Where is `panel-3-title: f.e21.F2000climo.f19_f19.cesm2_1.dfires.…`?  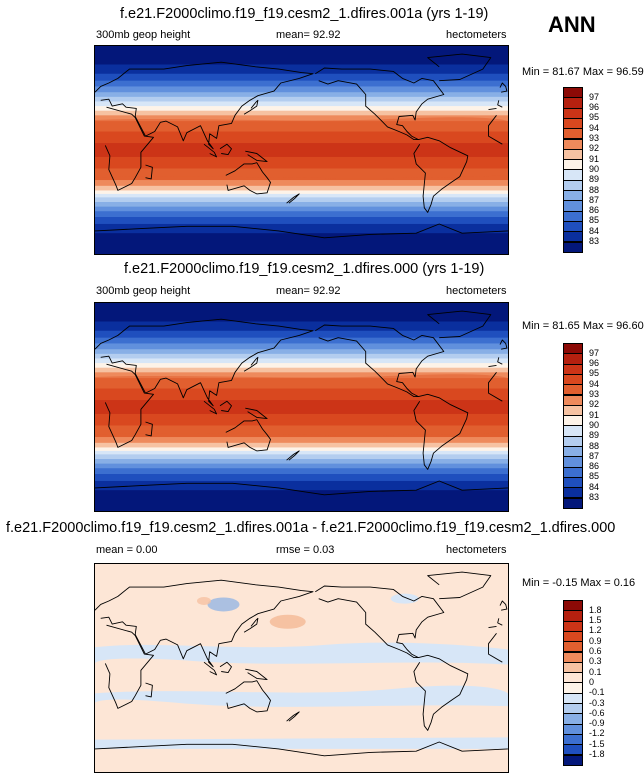 panel-3-title: f.e21.F2000climo.f19_f19.cesm2_1.dfires.… is located at coordinates (311, 528).